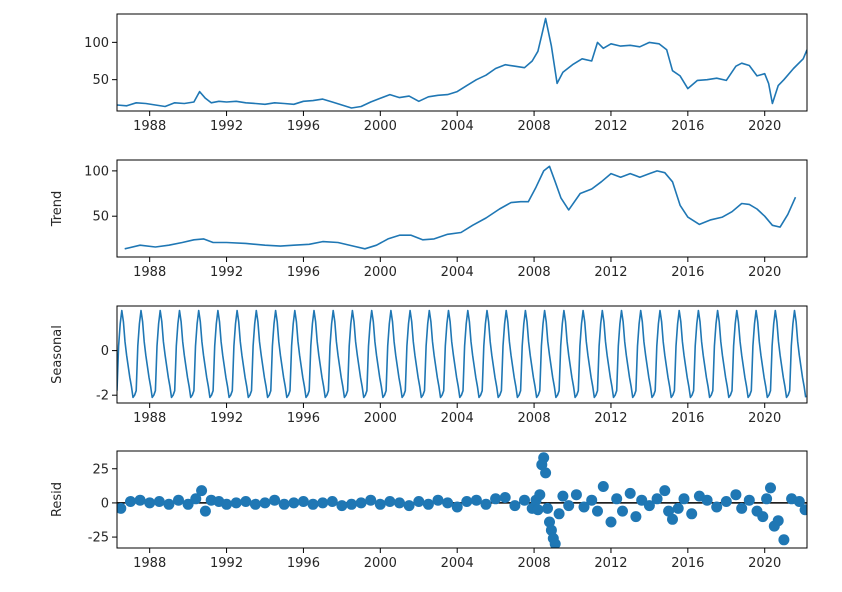  What do you see at coordinates (100, 469) in the screenshot?
I see `y-tick-label: 25` at bounding box center [100, 469].